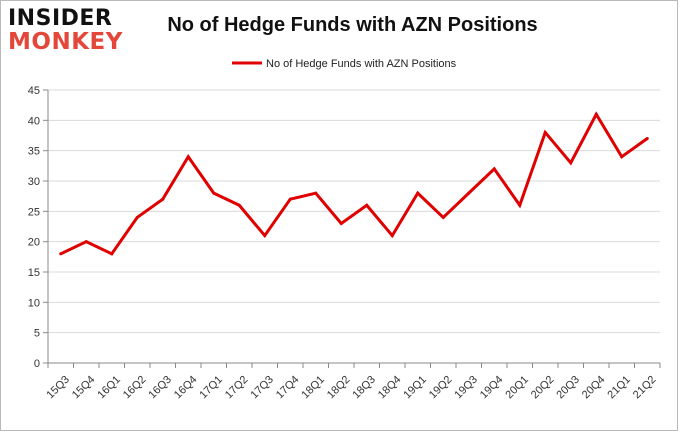 This screenshot has height=433, width=680. Describe the element at coordinates (58, 388) in the screenshot. I see `x-tick-label: 15Q3` at that location.